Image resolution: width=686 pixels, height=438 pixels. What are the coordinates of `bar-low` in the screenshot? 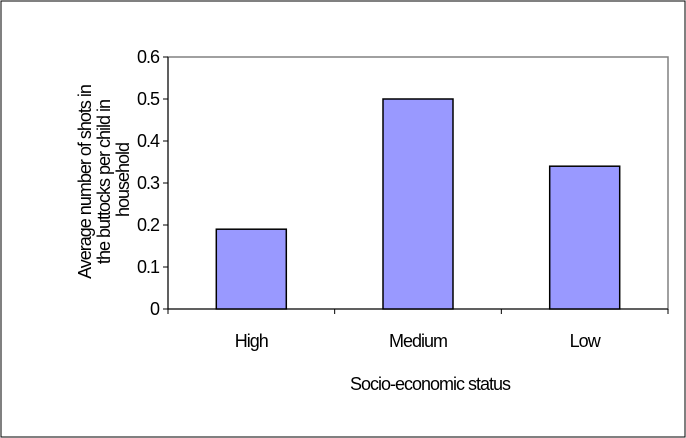 It's located at (584, 237).